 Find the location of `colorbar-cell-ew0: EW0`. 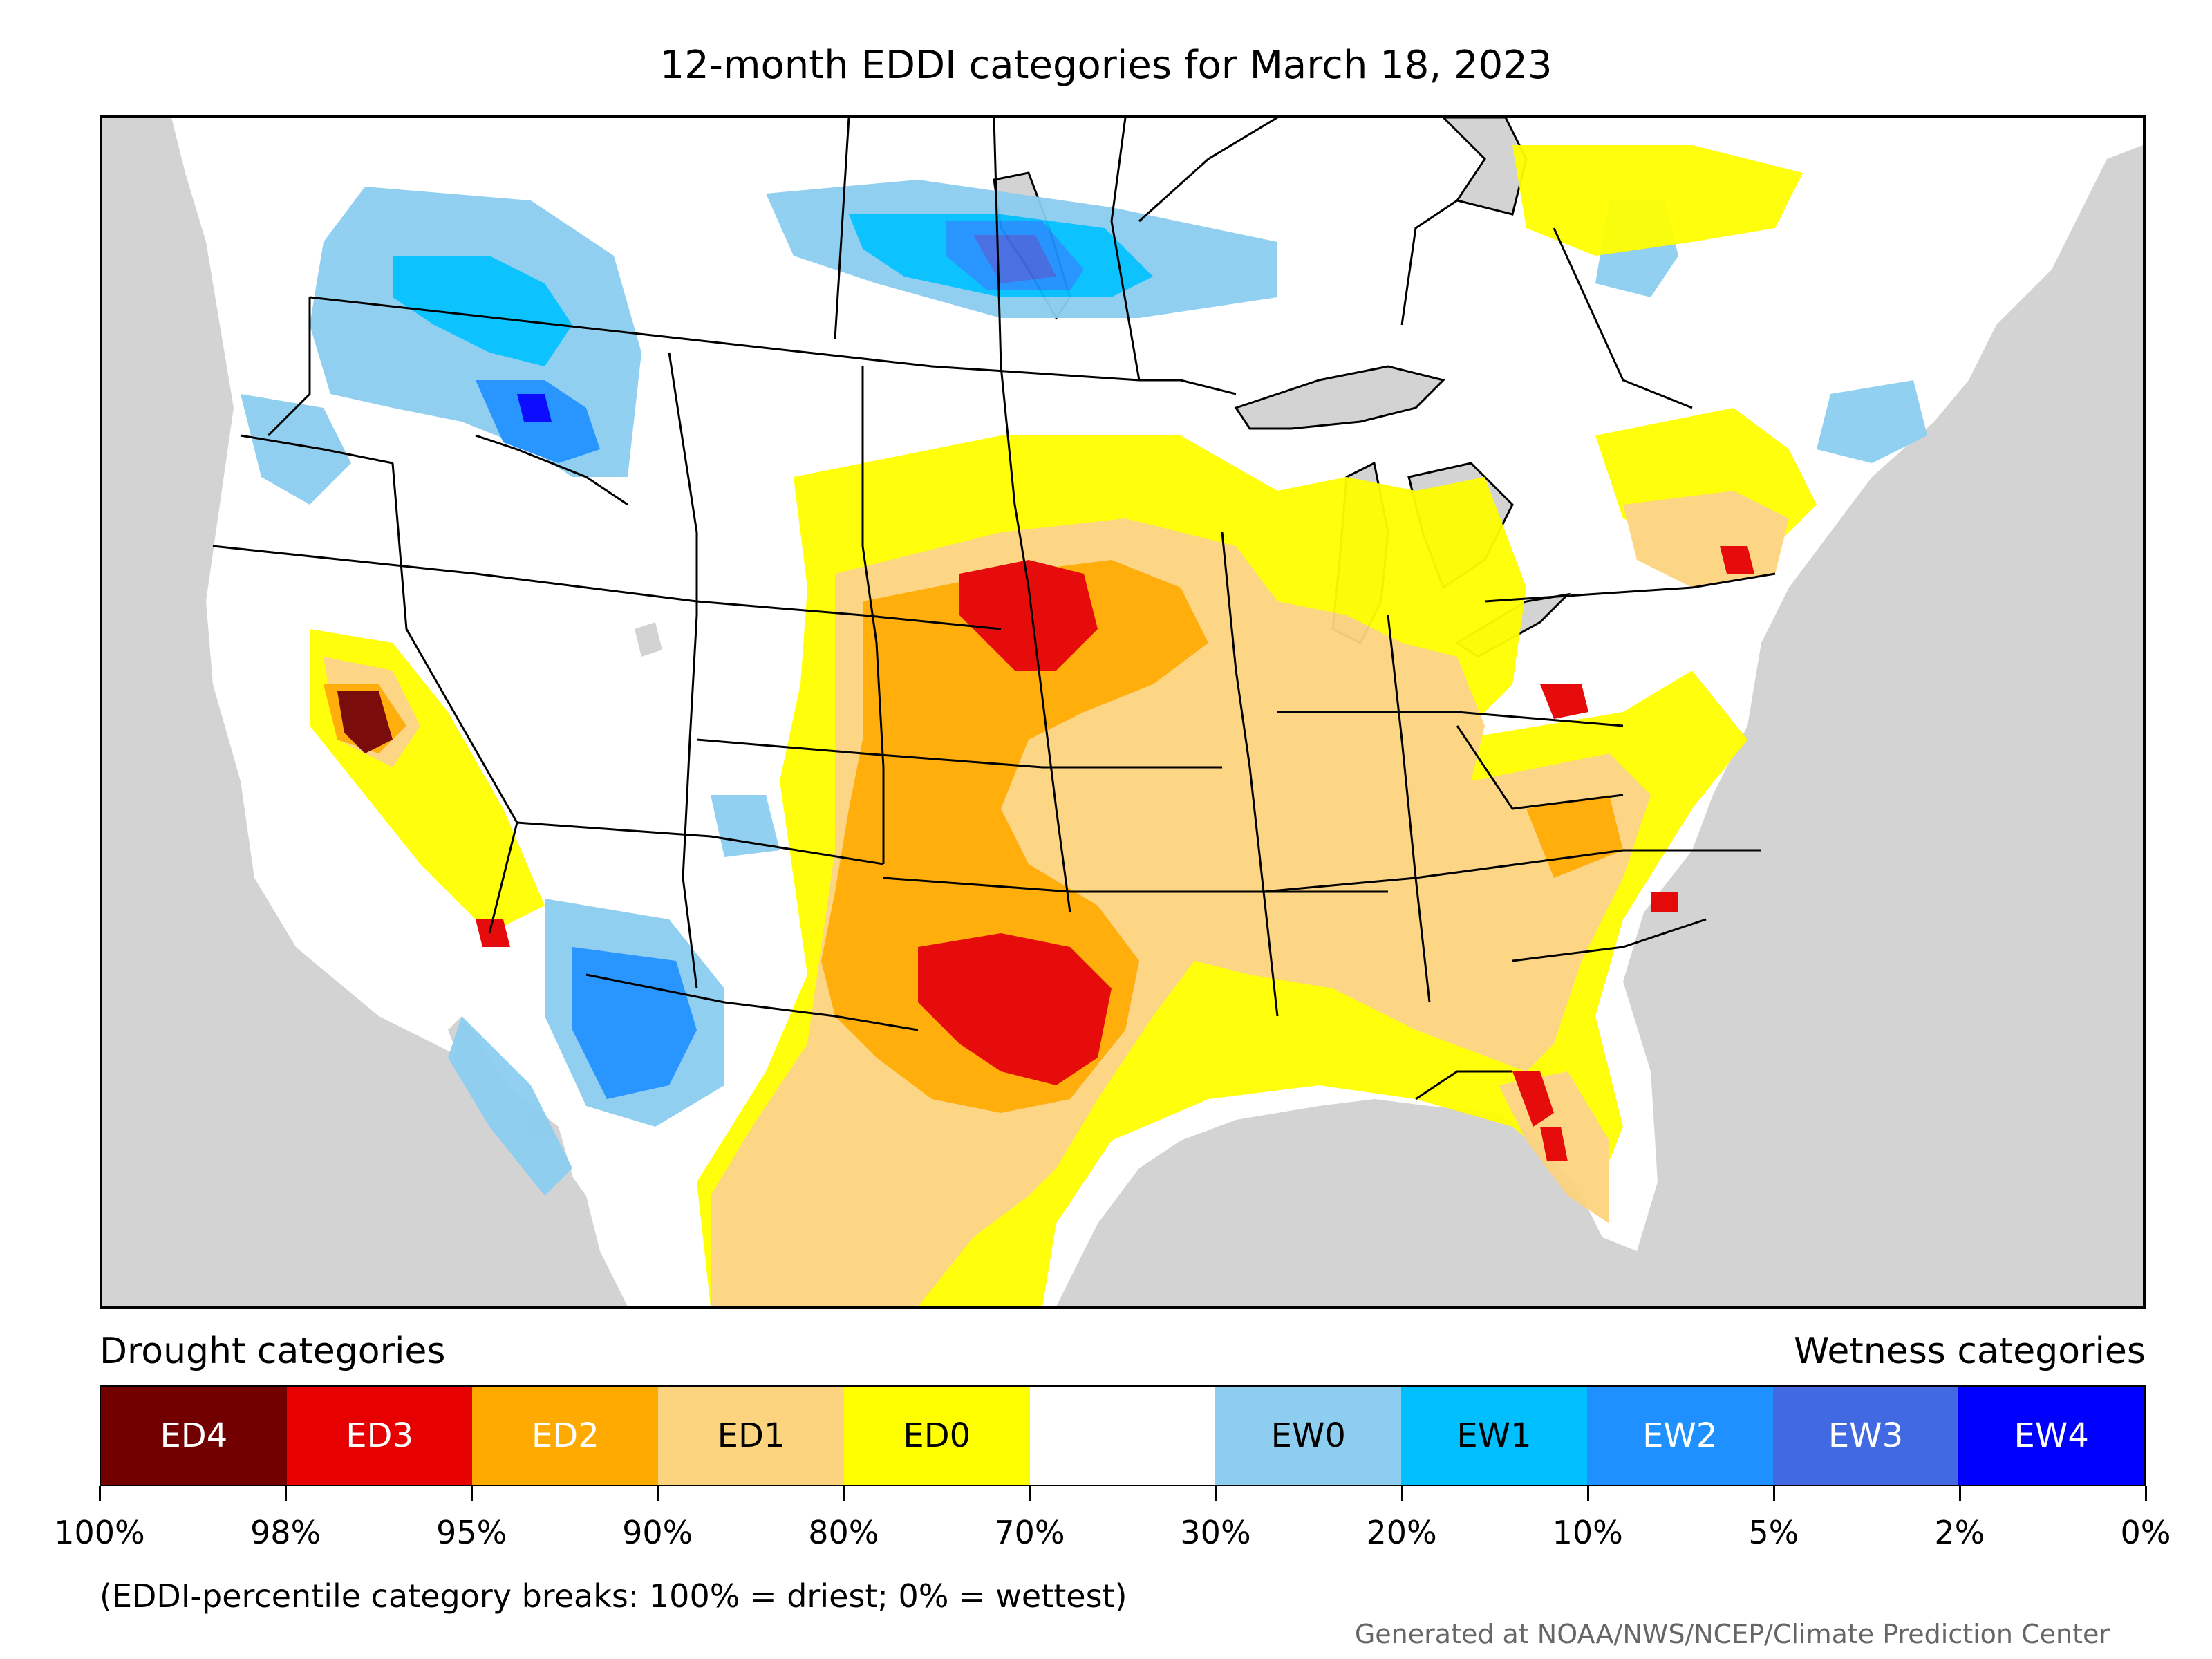

colorbar-cell-ew0: EW0 is located at coordinates (1309, 1436).